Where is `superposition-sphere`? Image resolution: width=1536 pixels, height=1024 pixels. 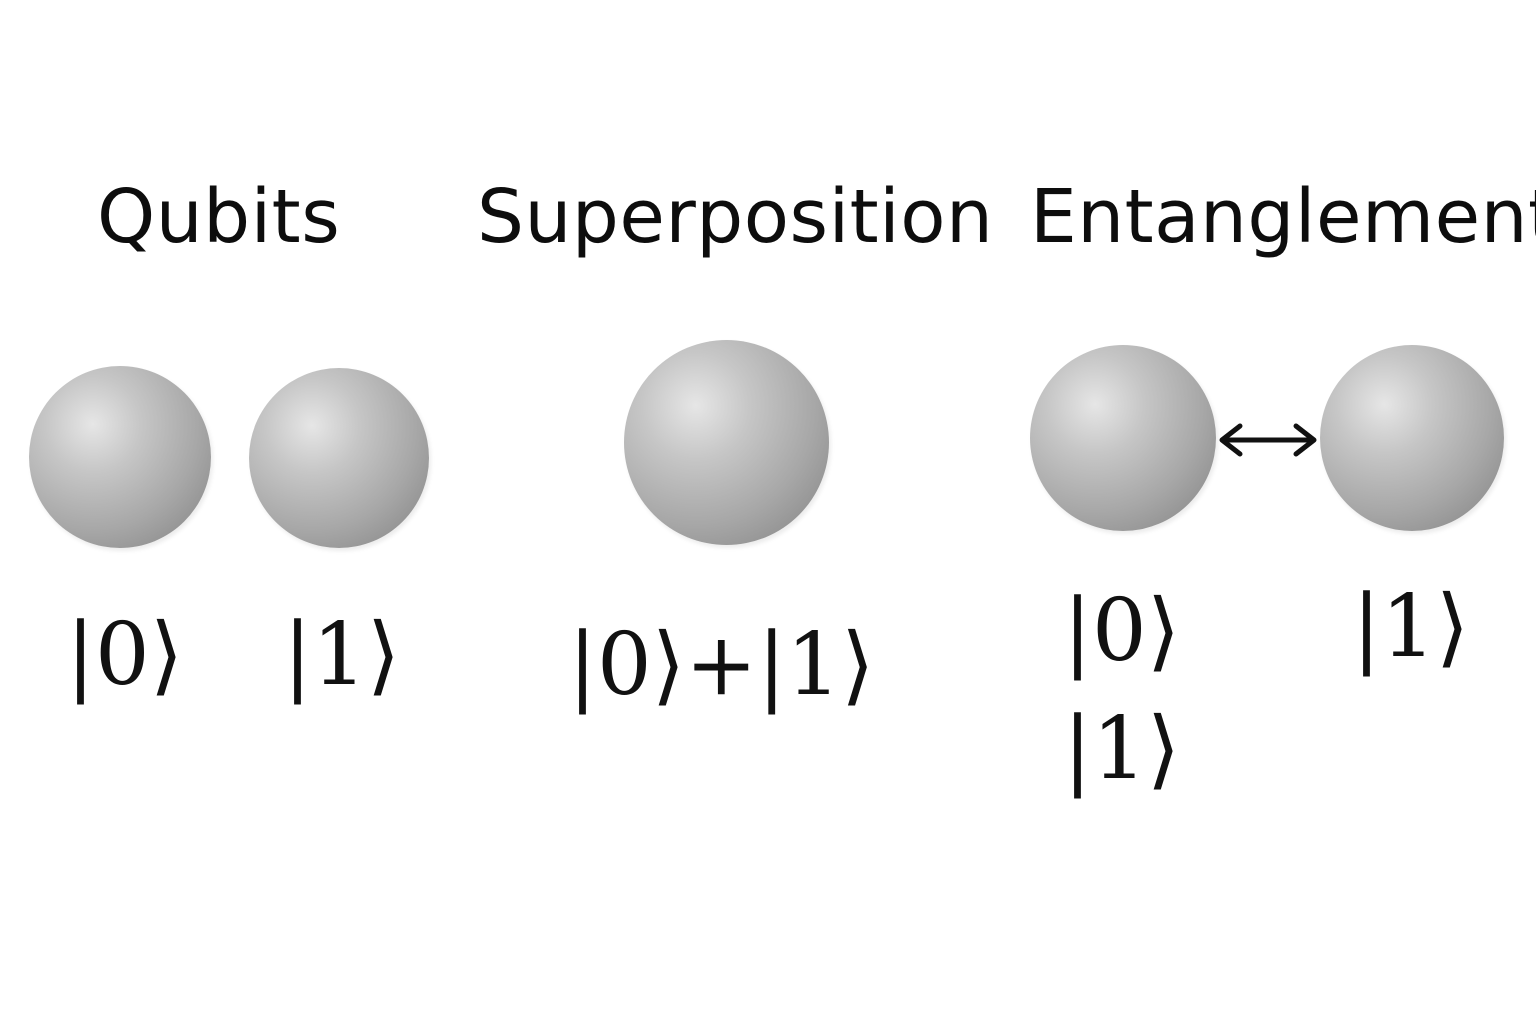 superposition-sphere is located at coordinates (726, 442).